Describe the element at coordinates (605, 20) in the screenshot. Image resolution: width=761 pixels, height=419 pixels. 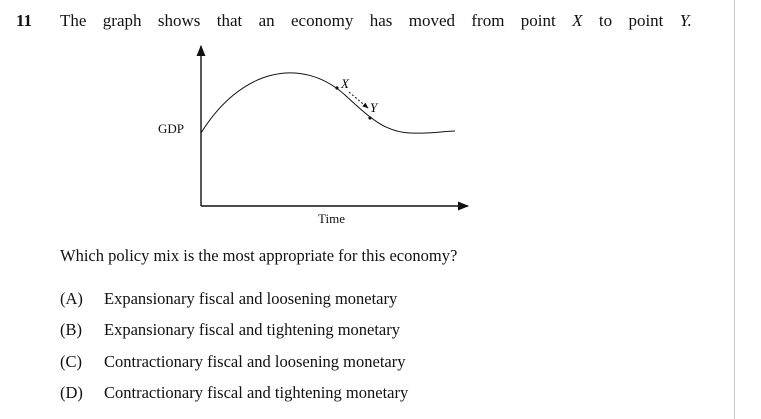
I see `stem-word: to` at that location.